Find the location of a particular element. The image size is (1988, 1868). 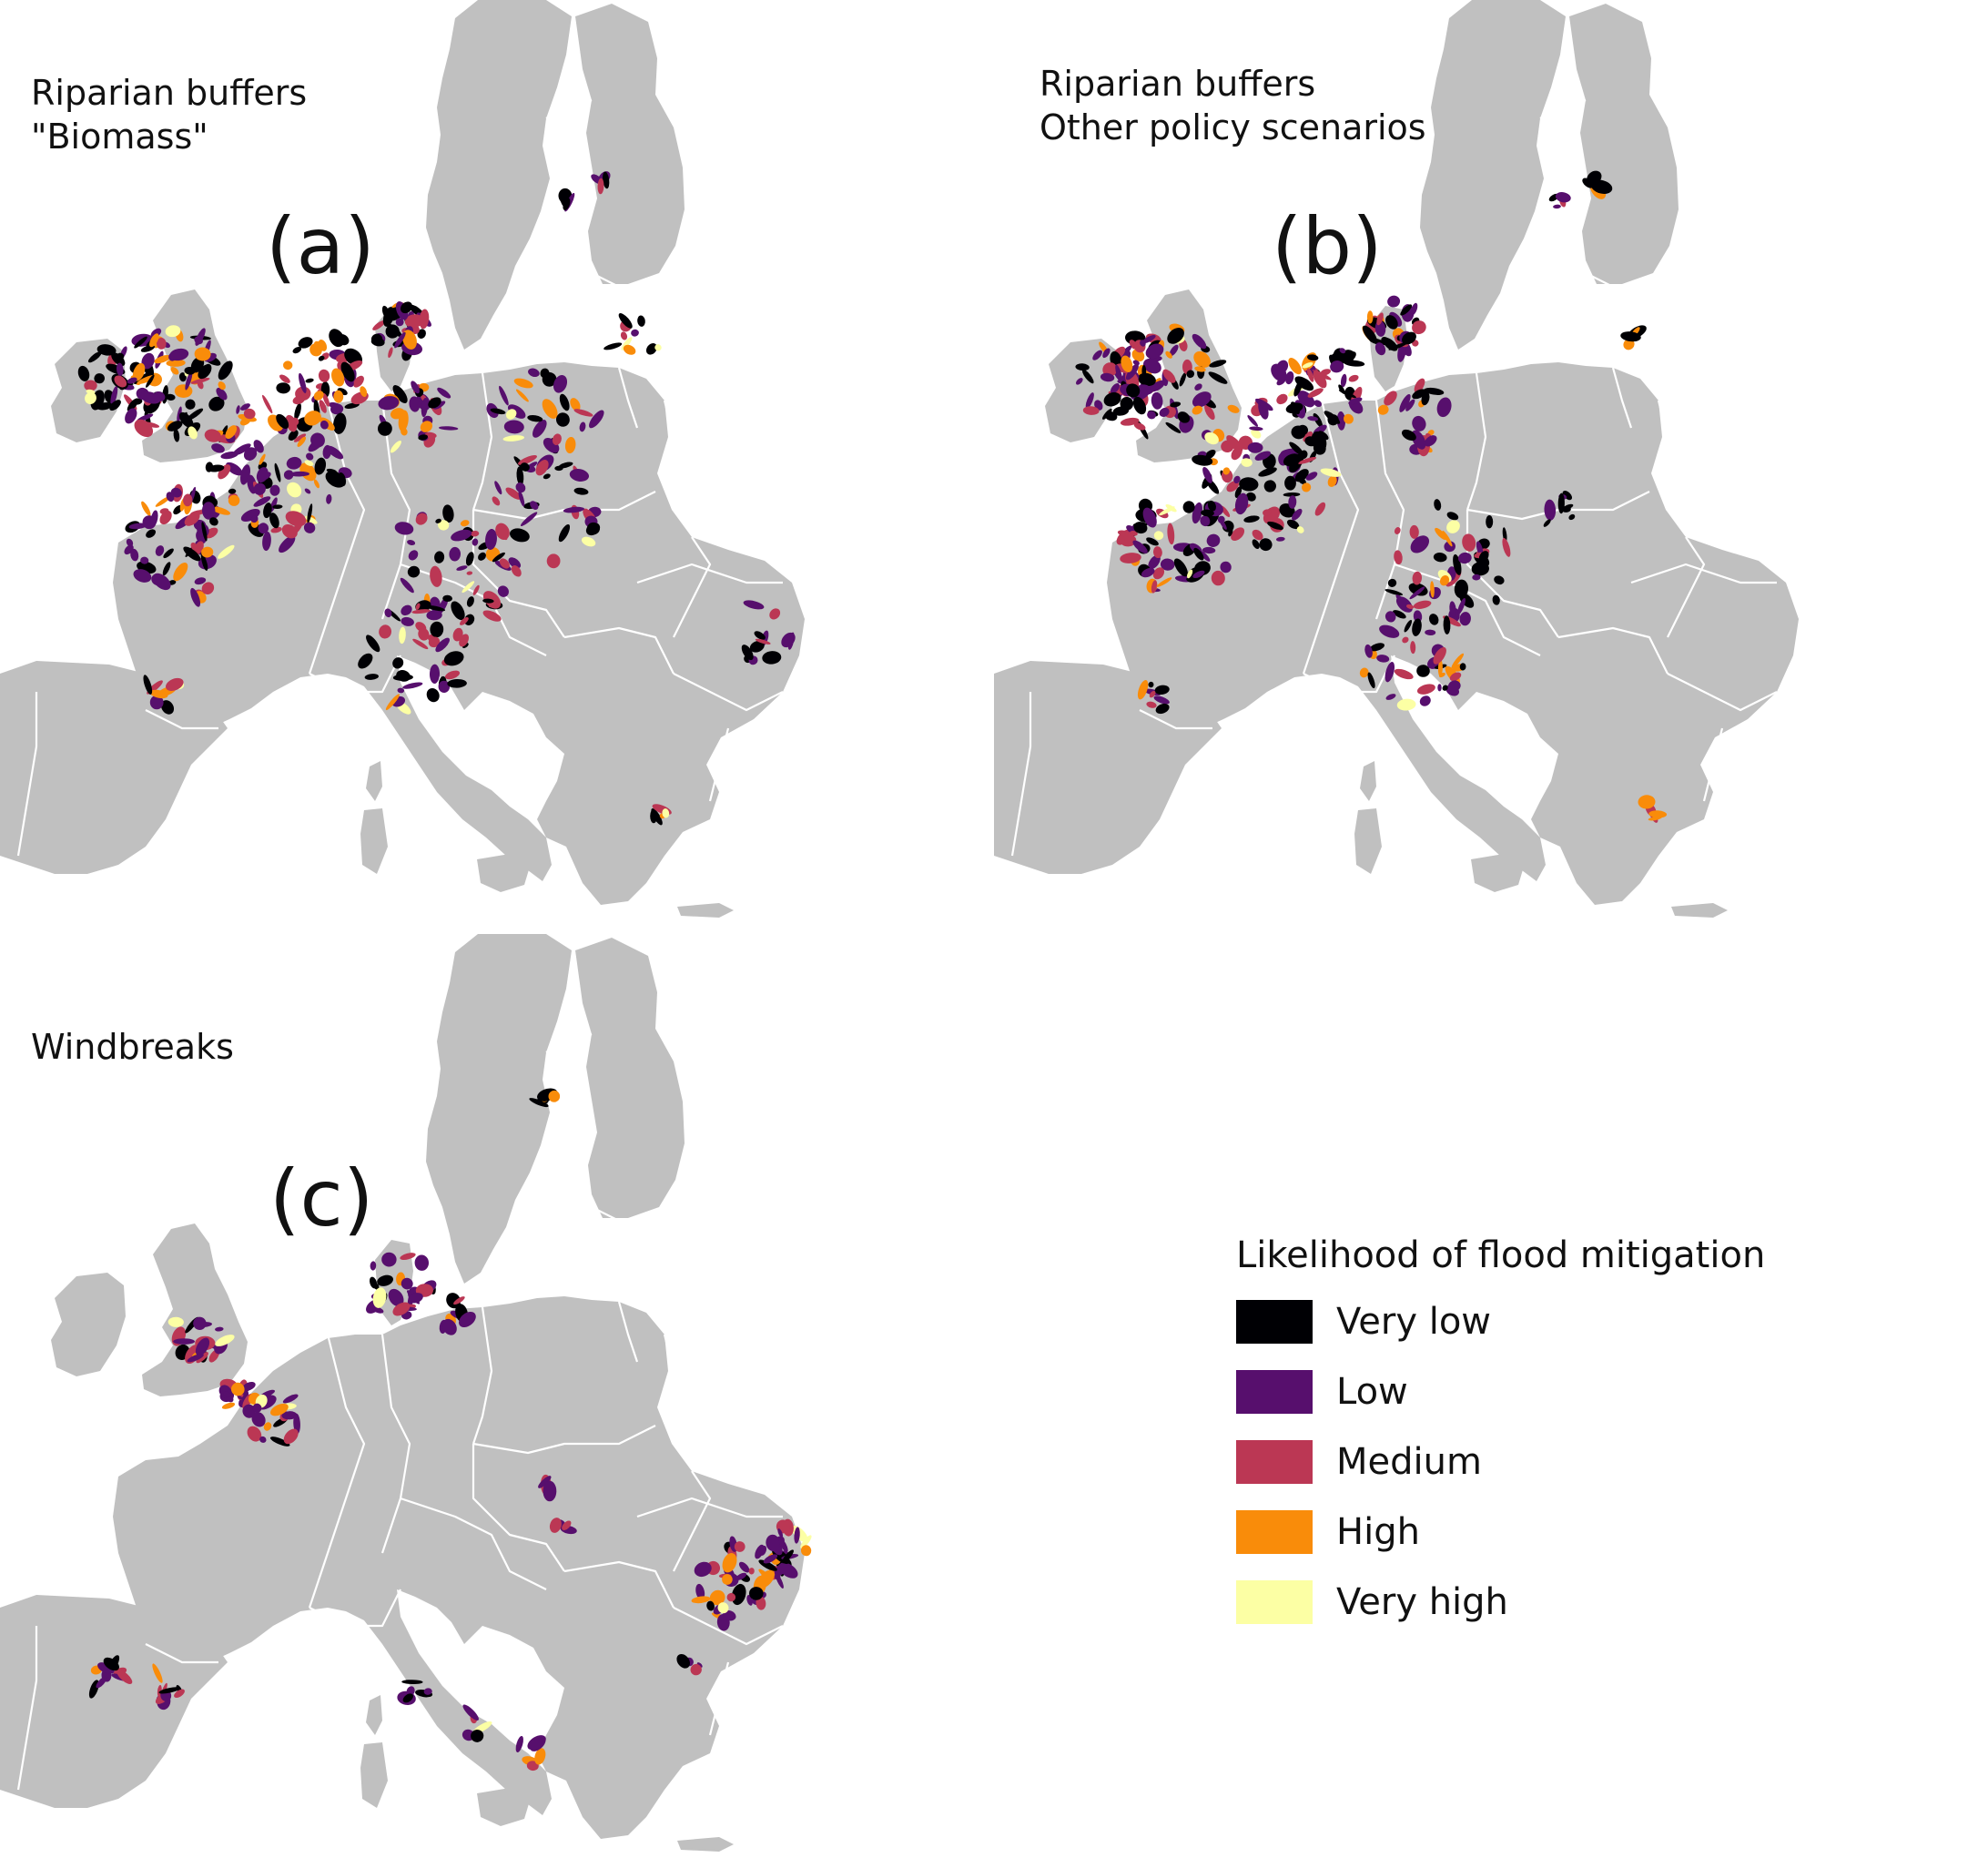

map-title-line1: Windbreaks is located at coordinates (132, 1047).